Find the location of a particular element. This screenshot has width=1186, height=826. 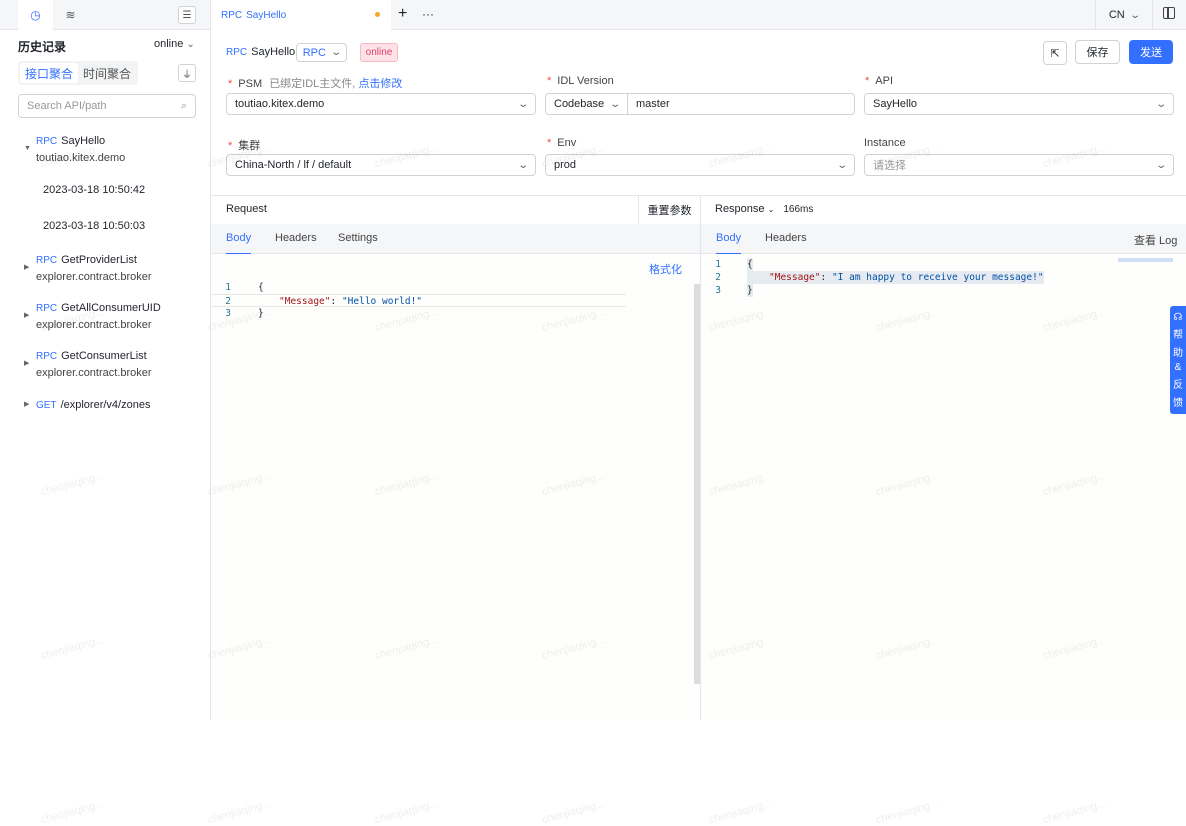

env-select: online ⌄ is located at coordinates (174, 44).